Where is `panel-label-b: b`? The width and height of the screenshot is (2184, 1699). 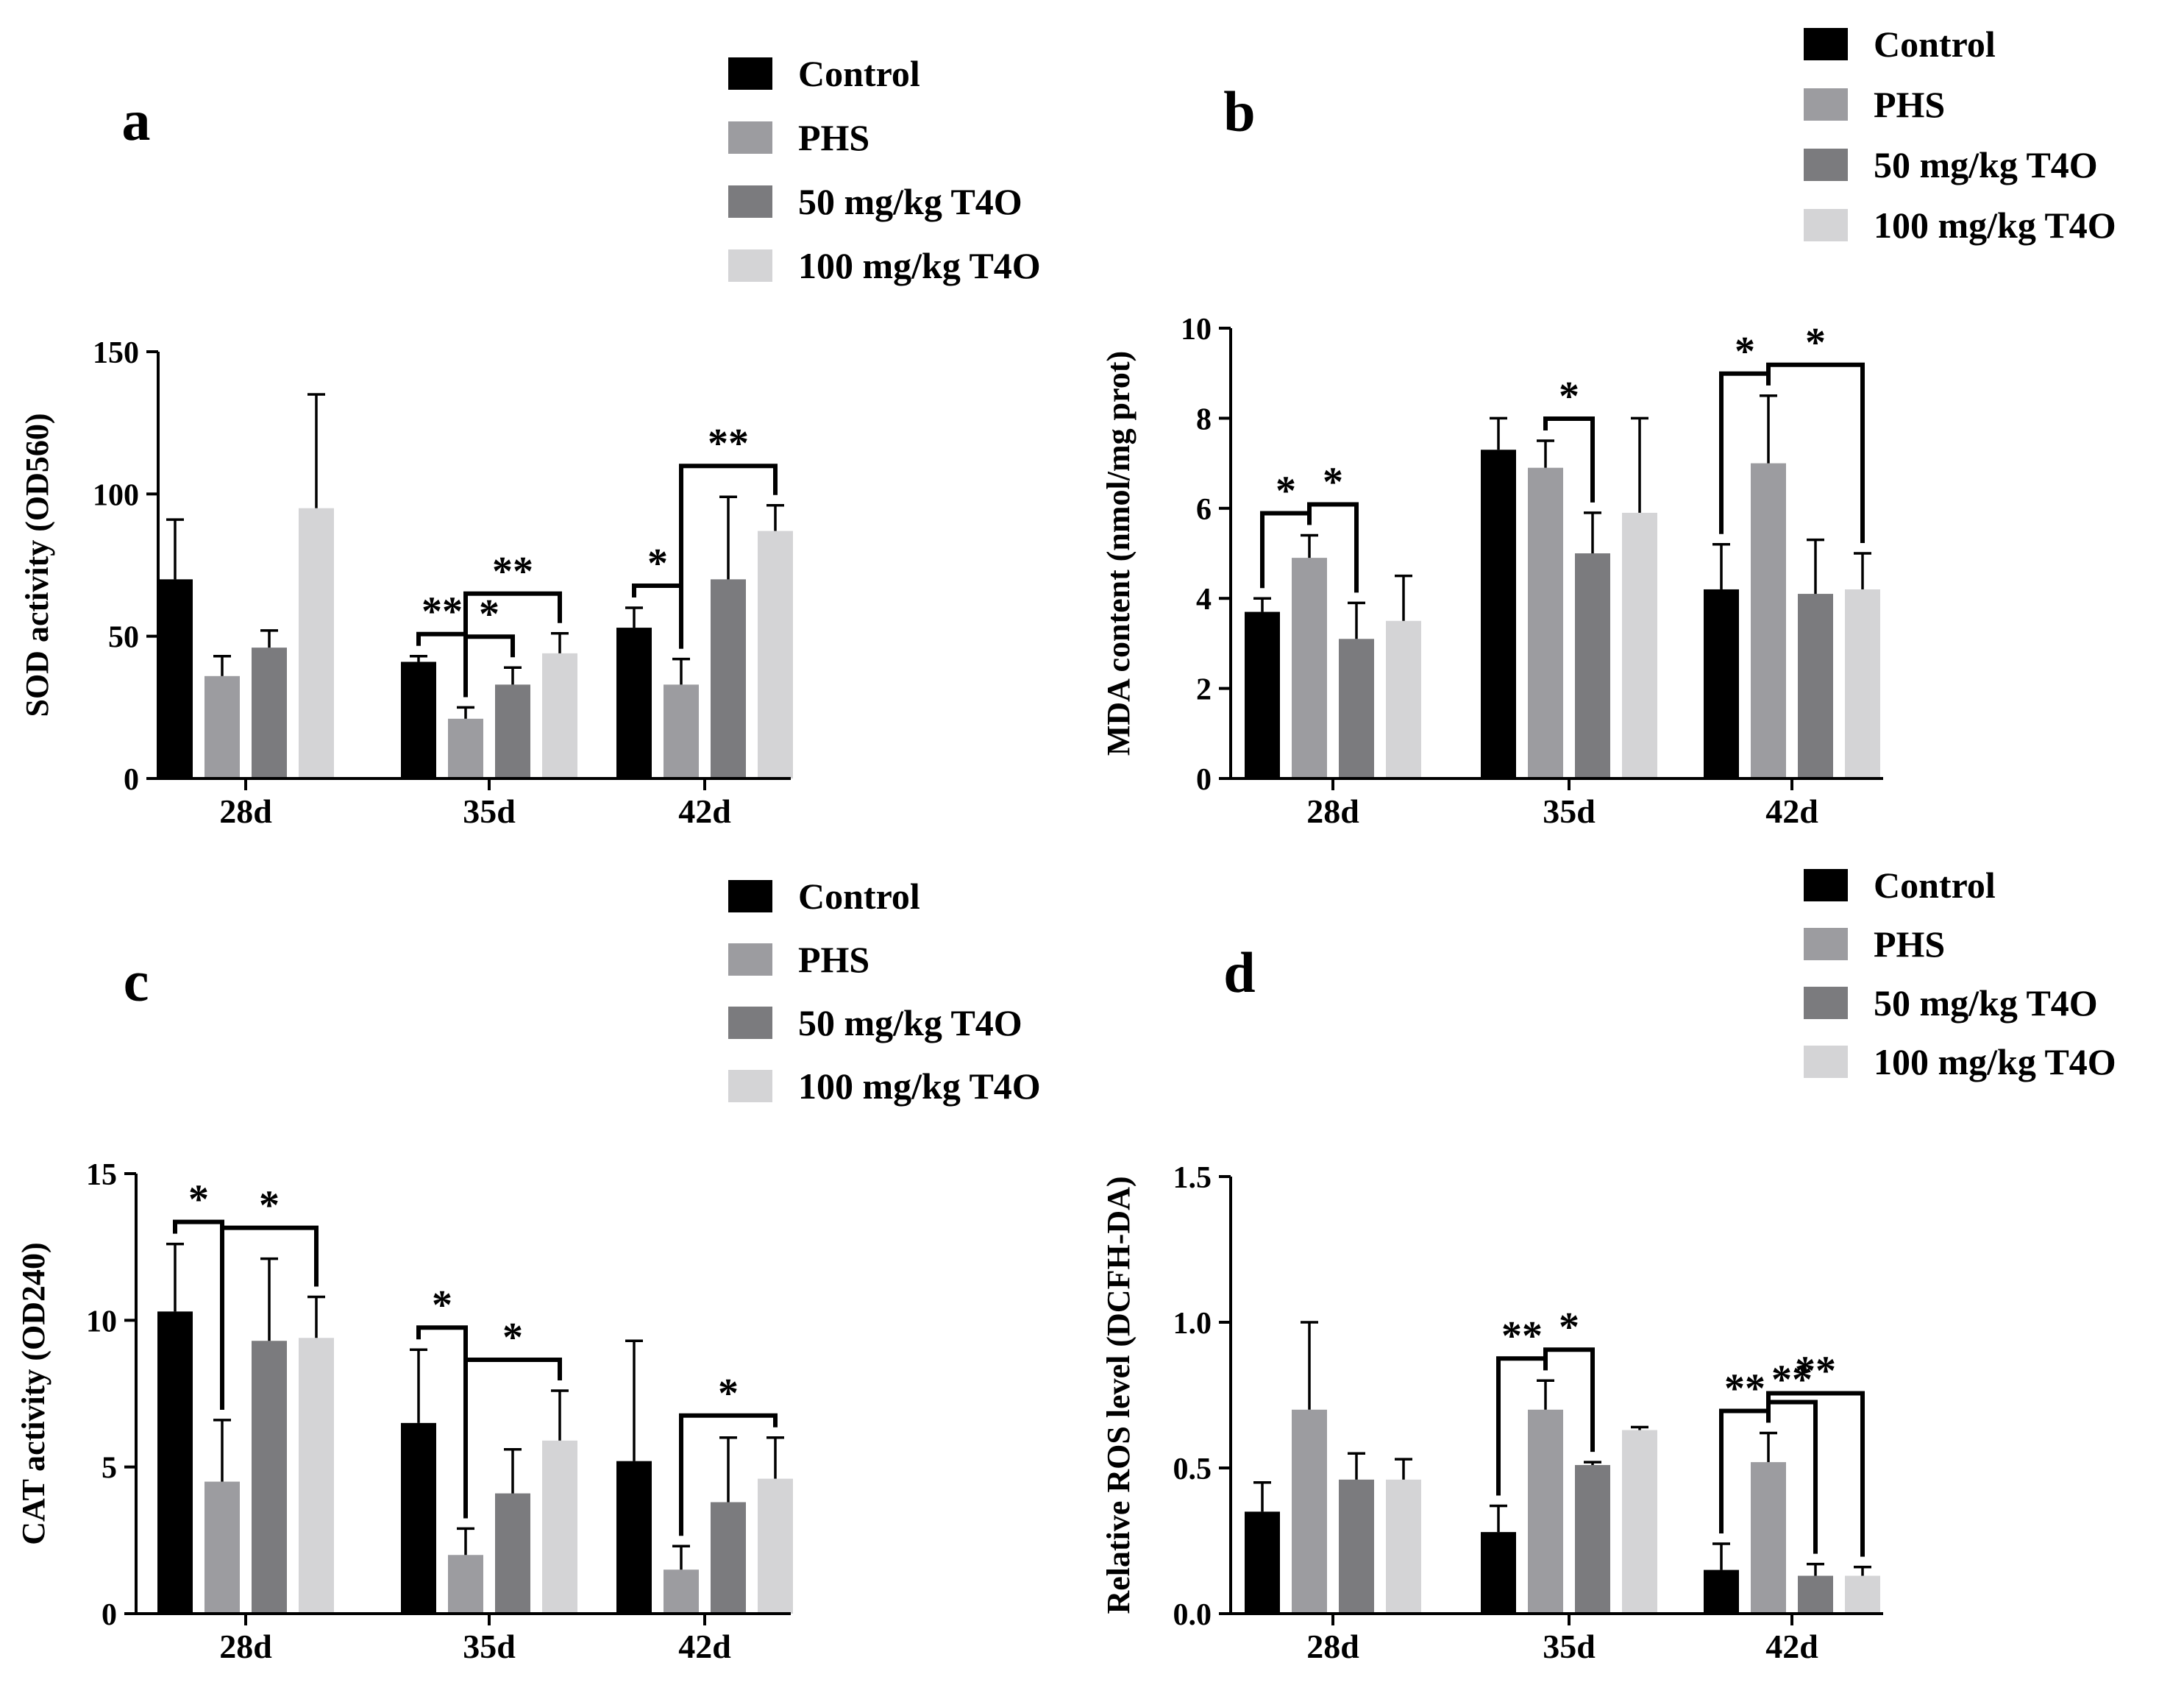 panel-label-b: b is located at coordinates (1239, 111).